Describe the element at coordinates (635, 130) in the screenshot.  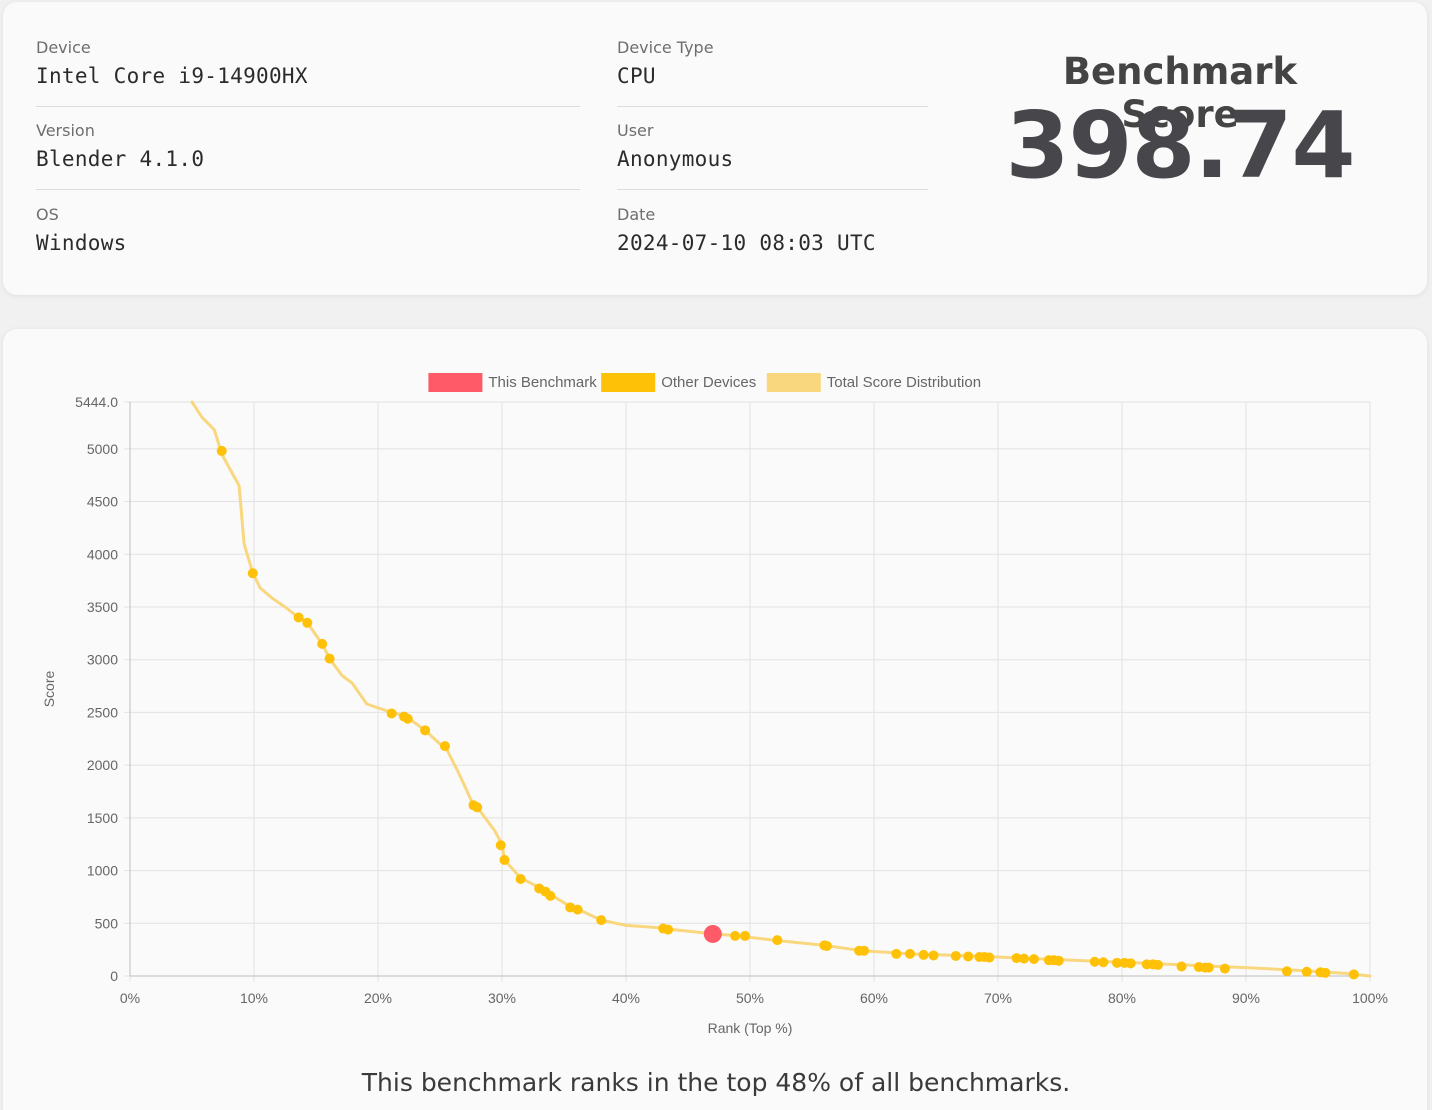
I see `user-label: User` at that location.